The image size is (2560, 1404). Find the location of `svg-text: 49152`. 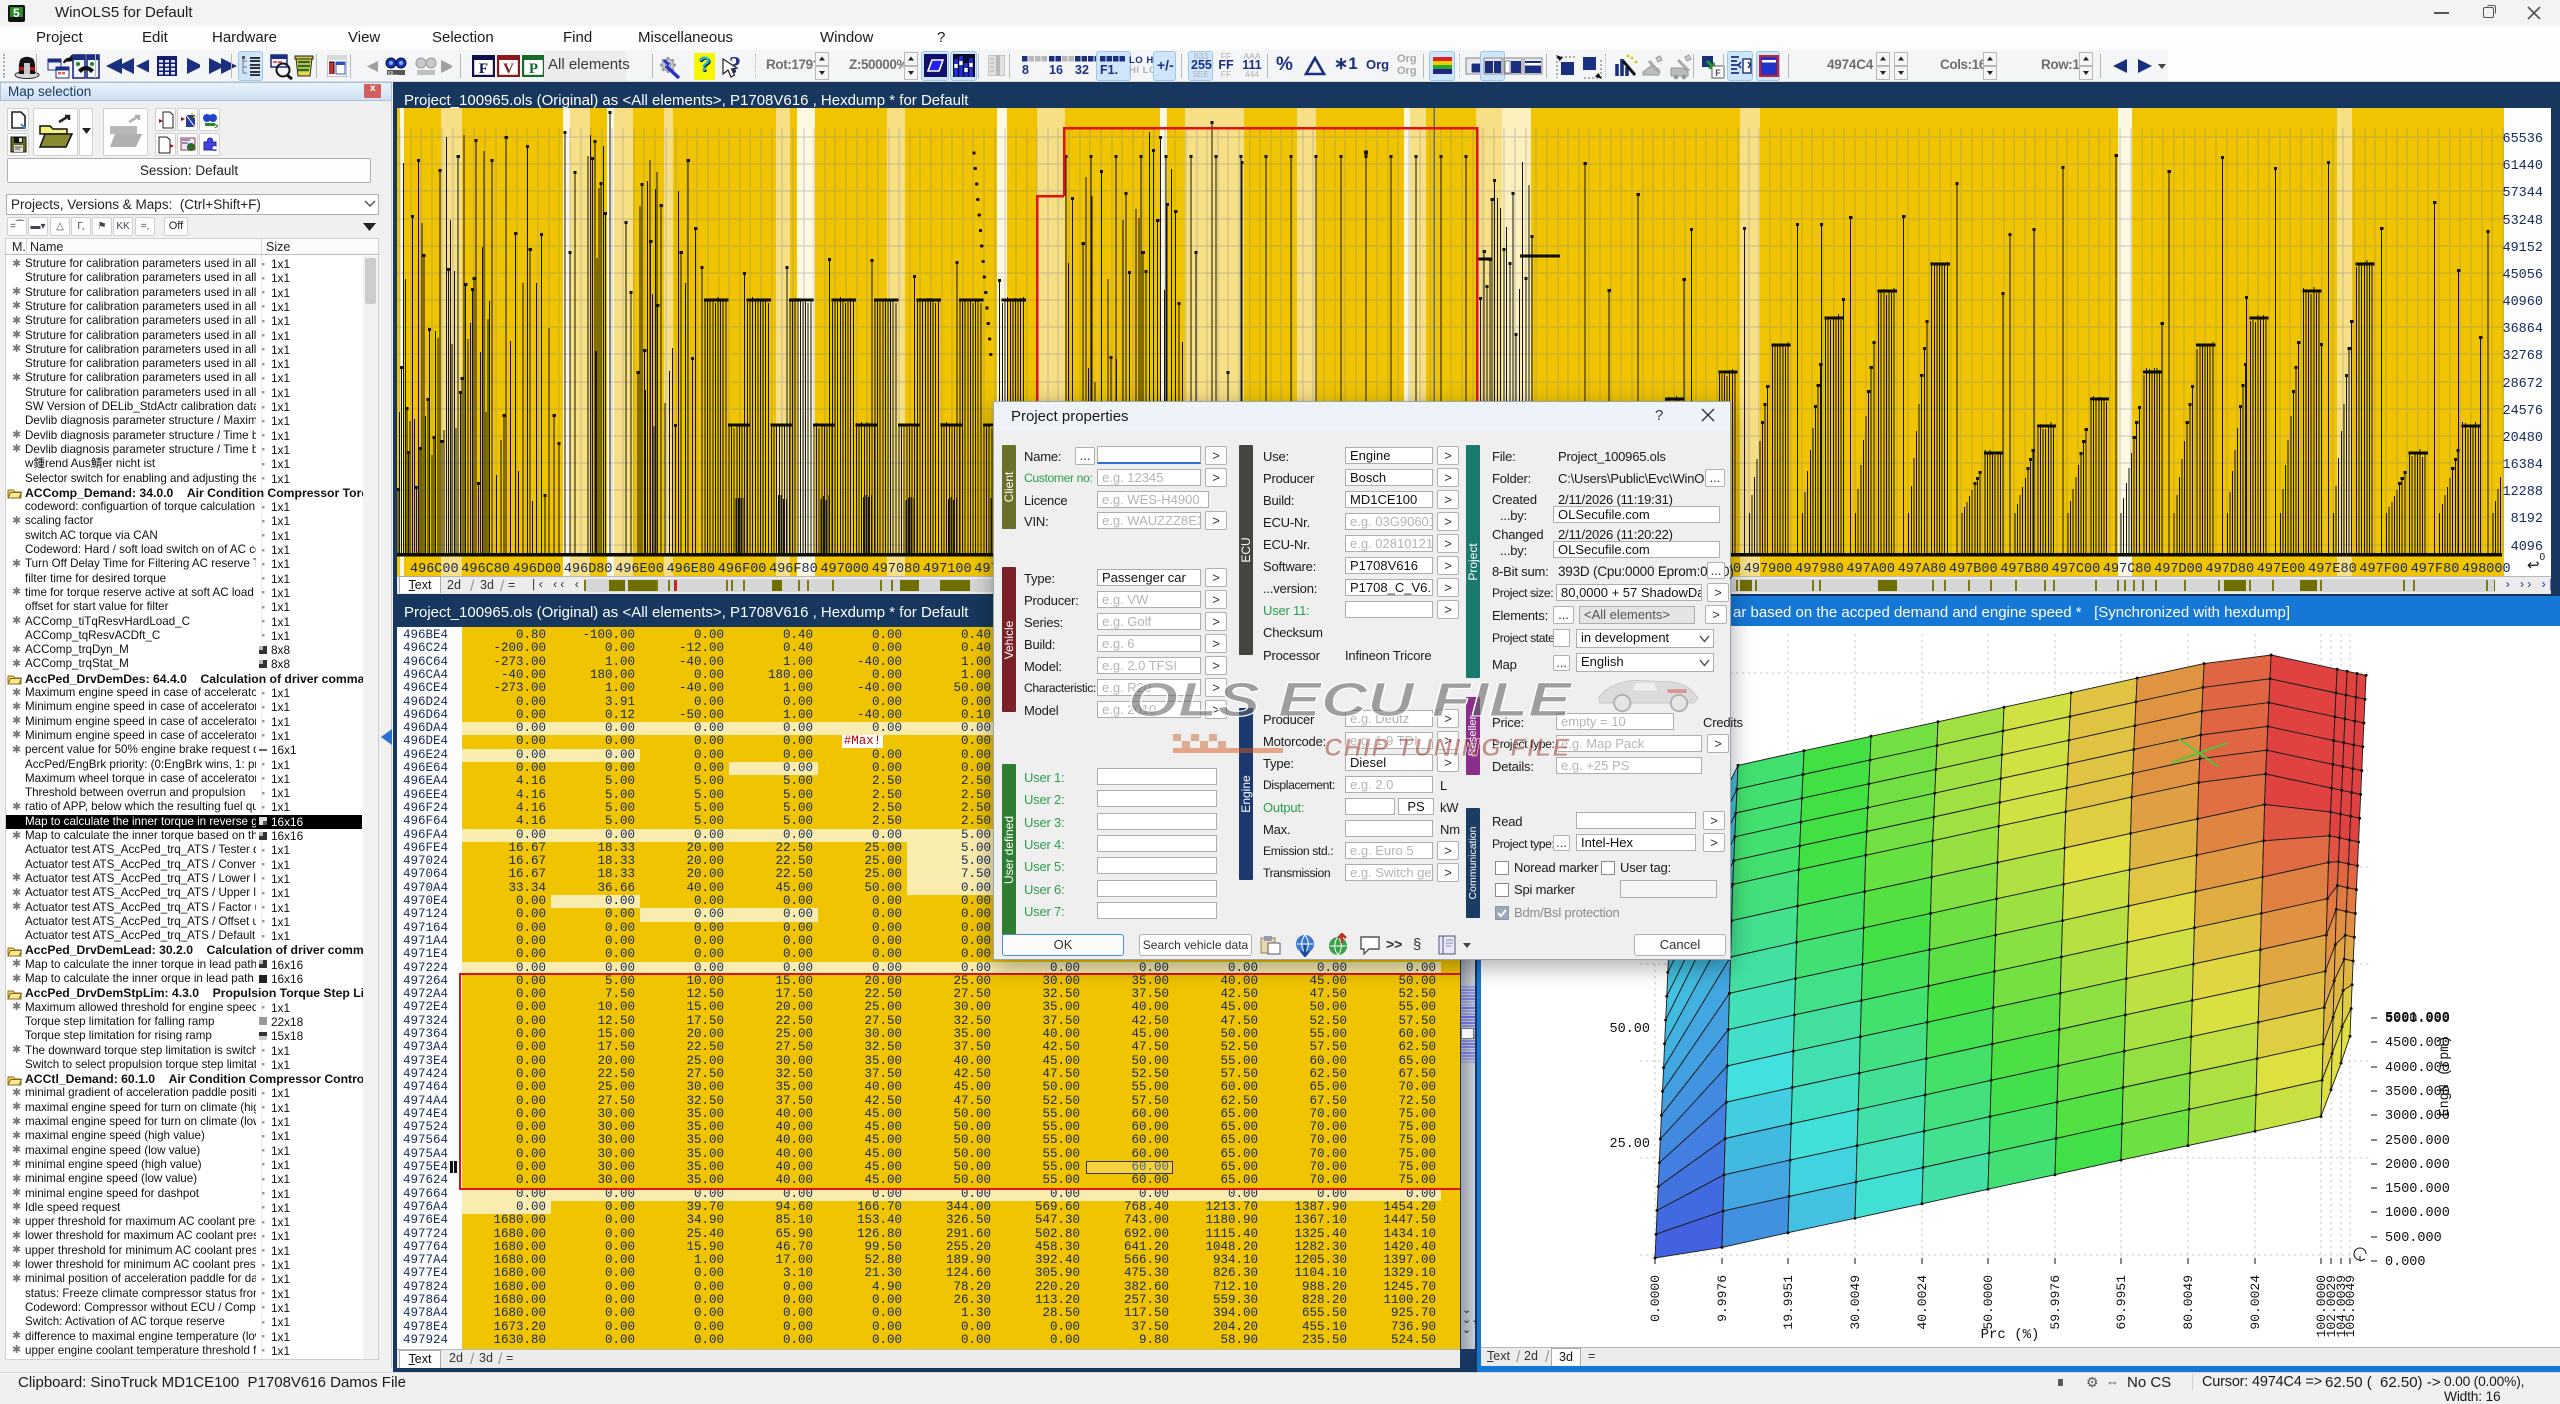

svg-text: 49152 is located at coordinates (2522, 248).